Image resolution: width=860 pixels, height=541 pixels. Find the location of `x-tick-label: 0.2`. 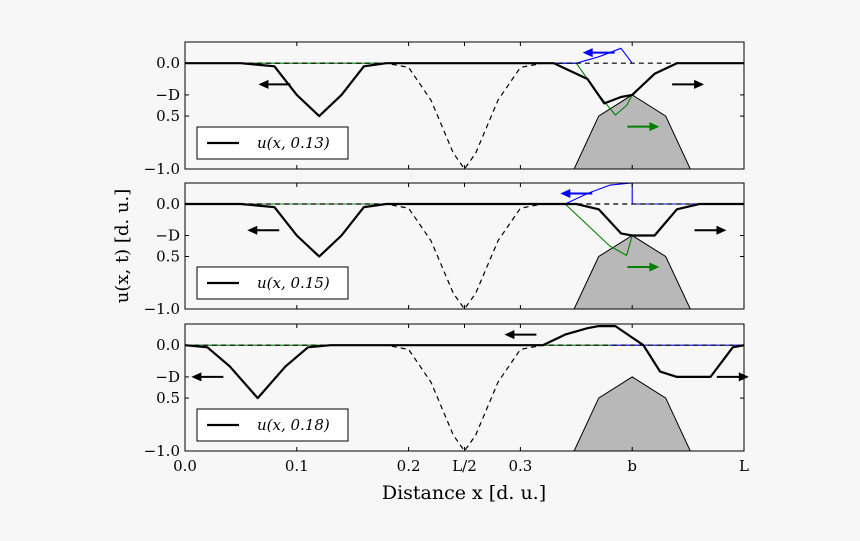

x-tick-label: 0.2 is located at coordinates (409, 466).